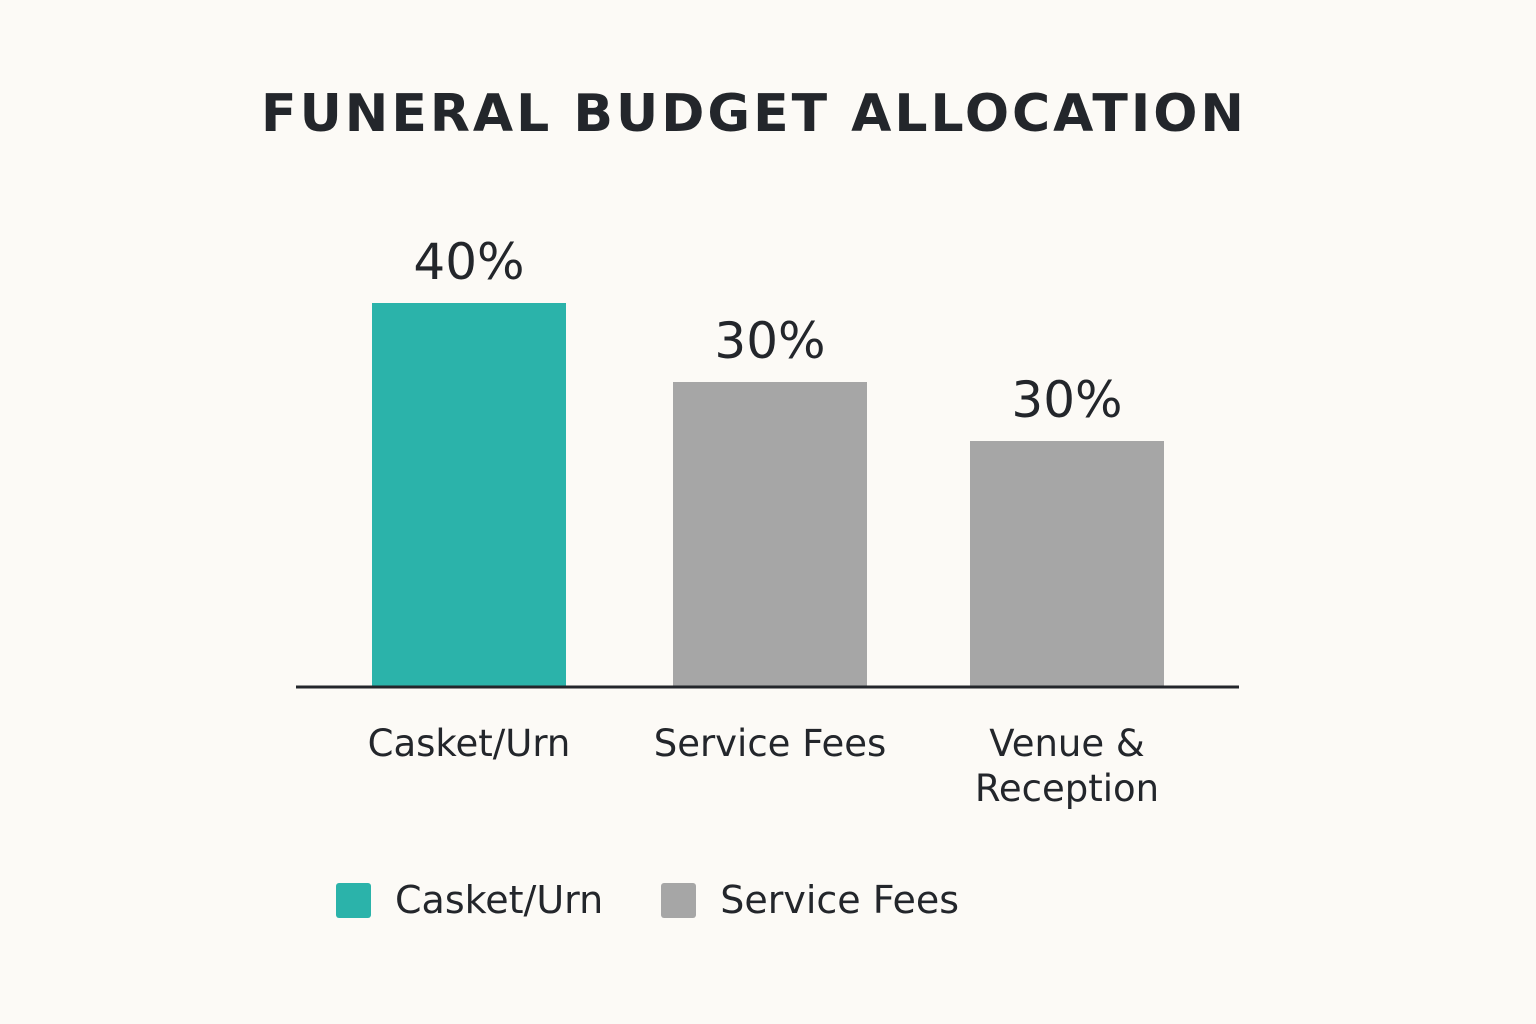  I want to click on value-label-casket-urn: 40%, so click(468, 262).